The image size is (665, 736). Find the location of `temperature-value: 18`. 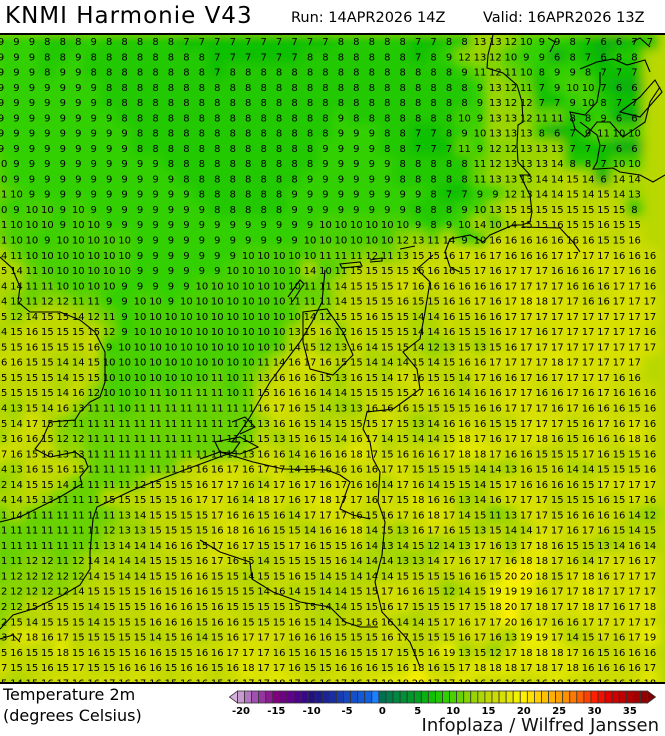

temperature-value: 18 is located at coordinates (572, 668).